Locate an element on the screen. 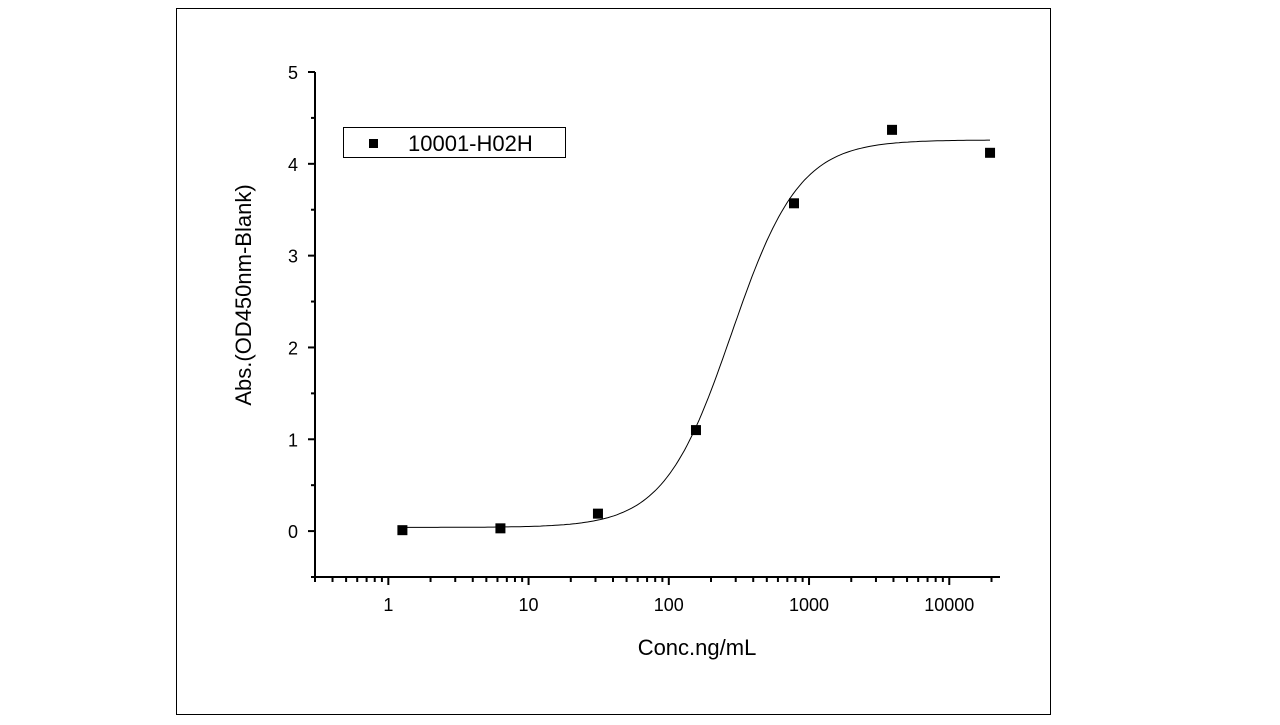  y-tick-label: 1 is located at coordinates (293, 440).